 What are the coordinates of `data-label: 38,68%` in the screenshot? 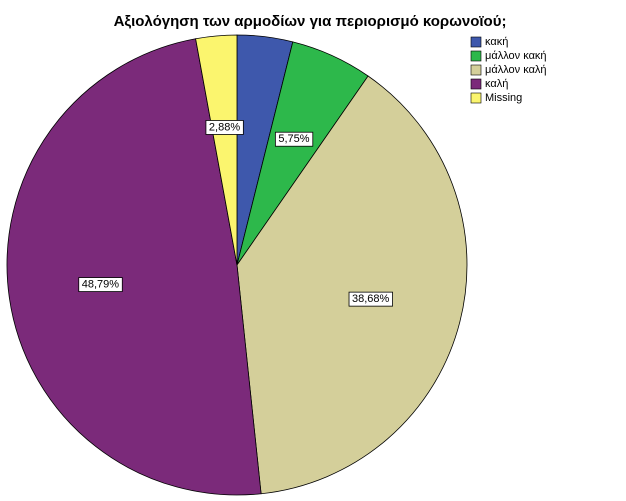 It's located at (371, 299).